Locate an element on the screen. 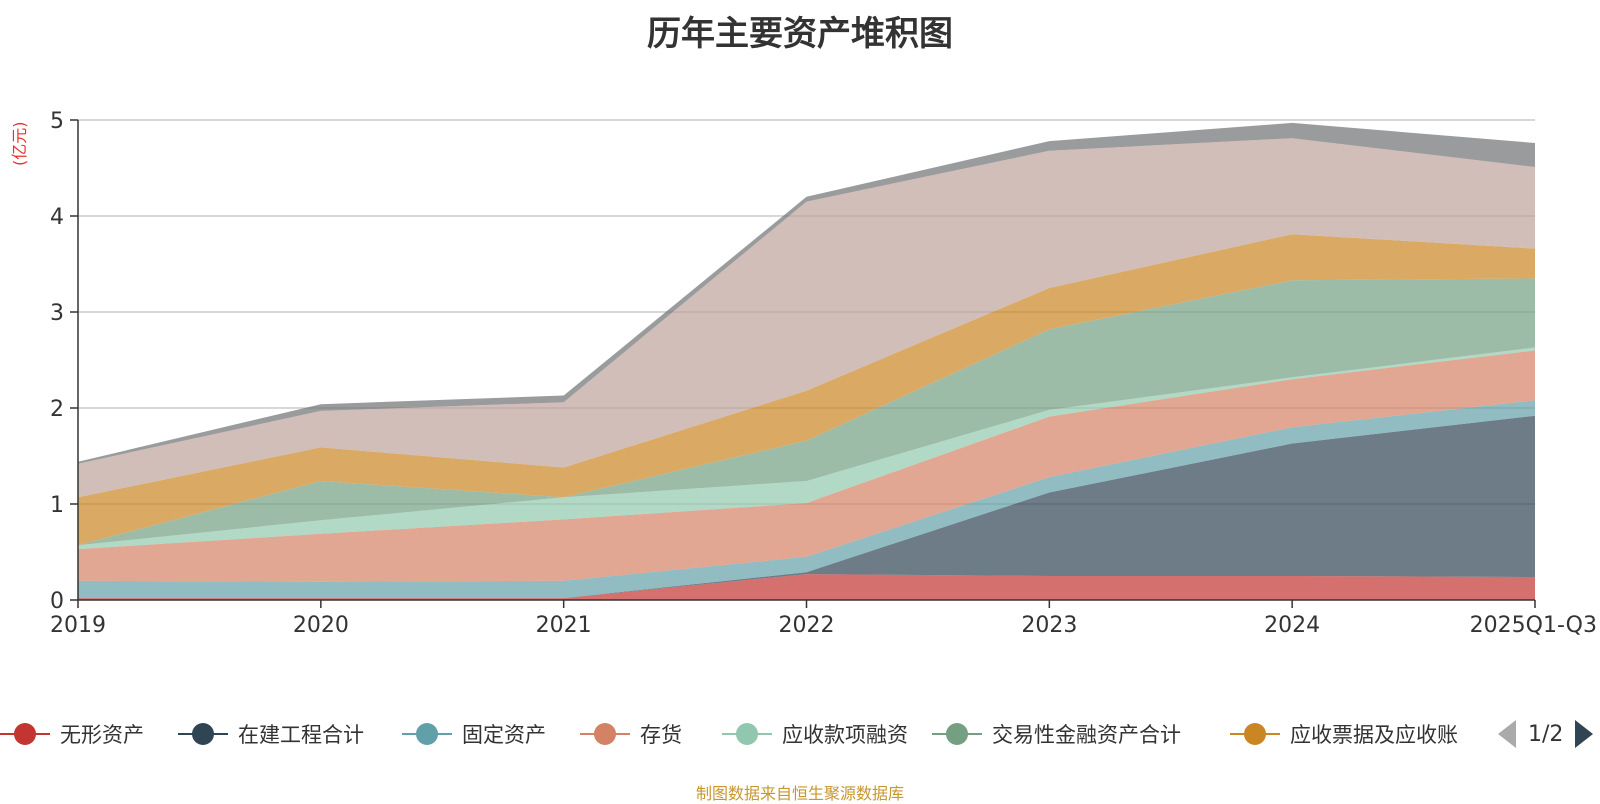 The height and width of the screenshot is (804, 1600). legend-label: 在建工程合计 is located at coordinates (301, 735).